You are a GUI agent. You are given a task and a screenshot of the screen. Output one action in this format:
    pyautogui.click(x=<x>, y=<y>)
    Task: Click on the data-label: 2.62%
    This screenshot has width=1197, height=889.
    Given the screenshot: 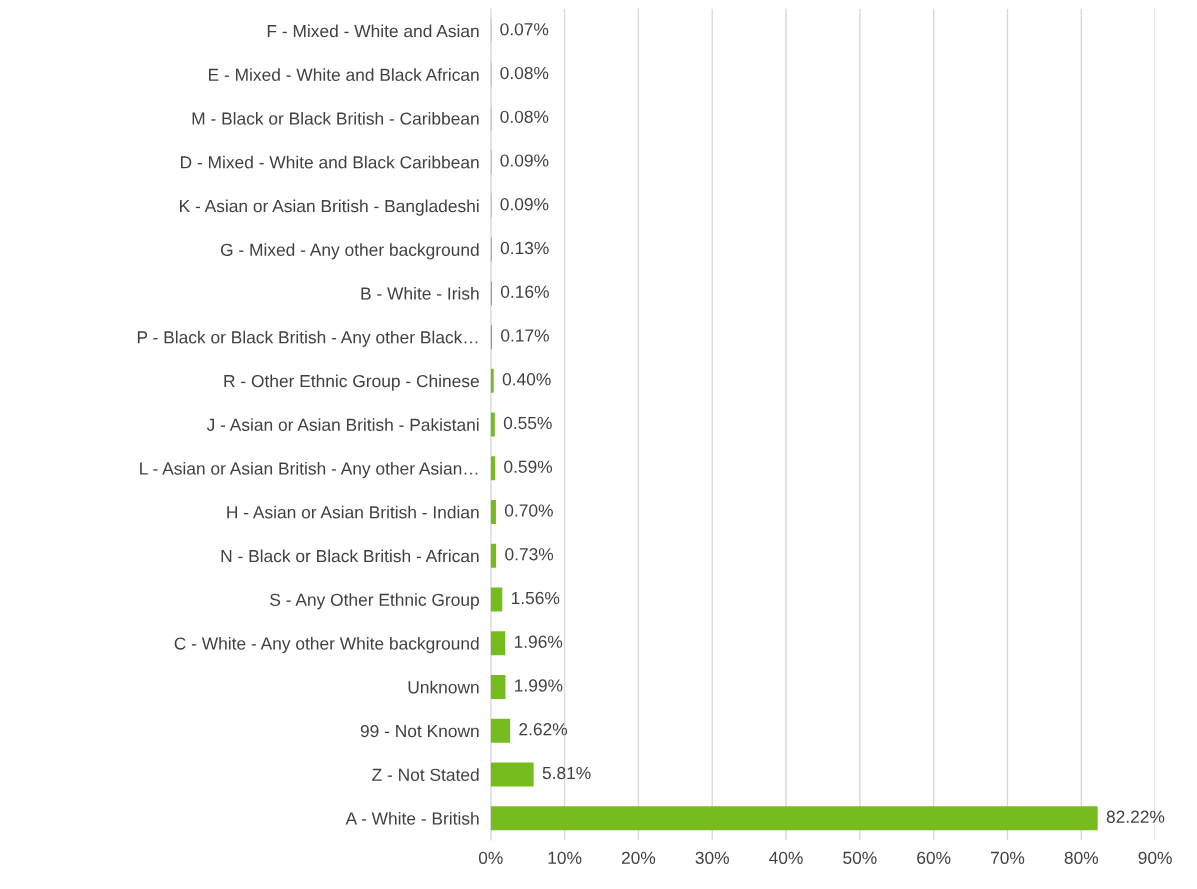 What is the action you would take?
    pyautogui.click(x=543, y=729)
    